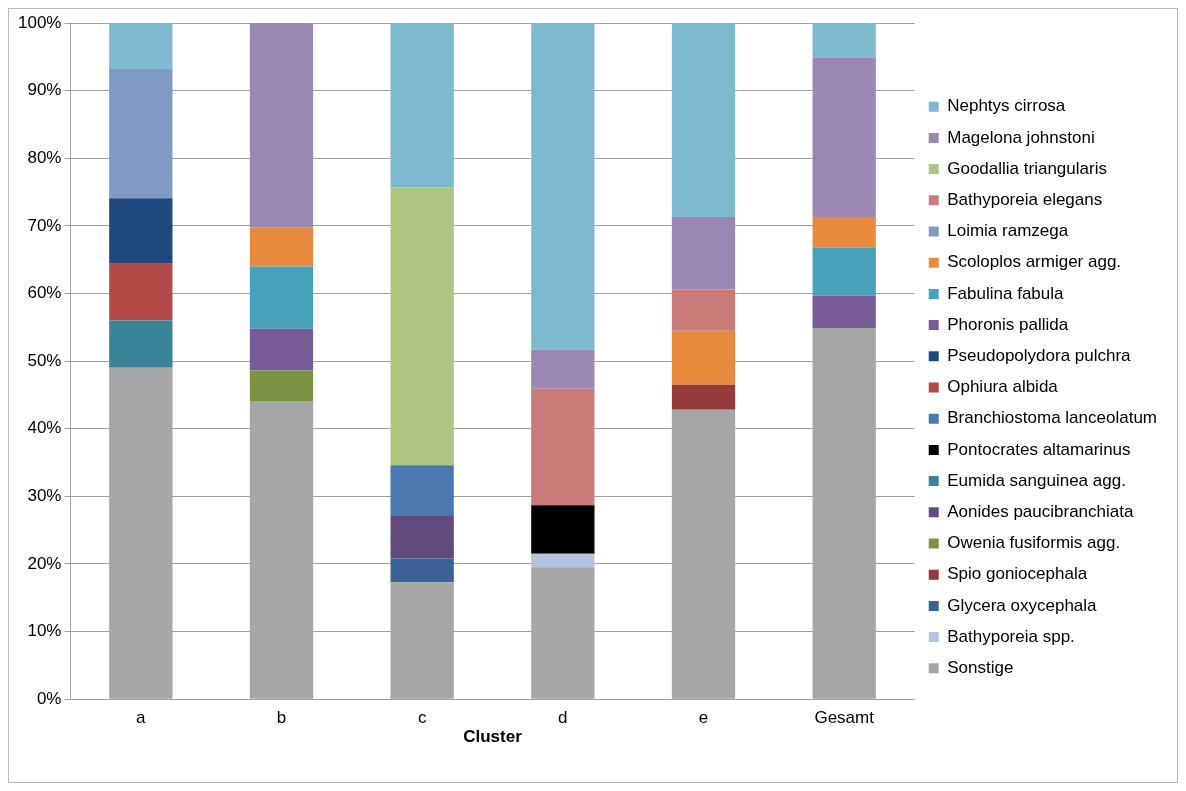  What do you see at coordinates (1008, 324) in the screenshot?
I see `legend-label: Phoronis pallida` at bounding box center [1008, 324].